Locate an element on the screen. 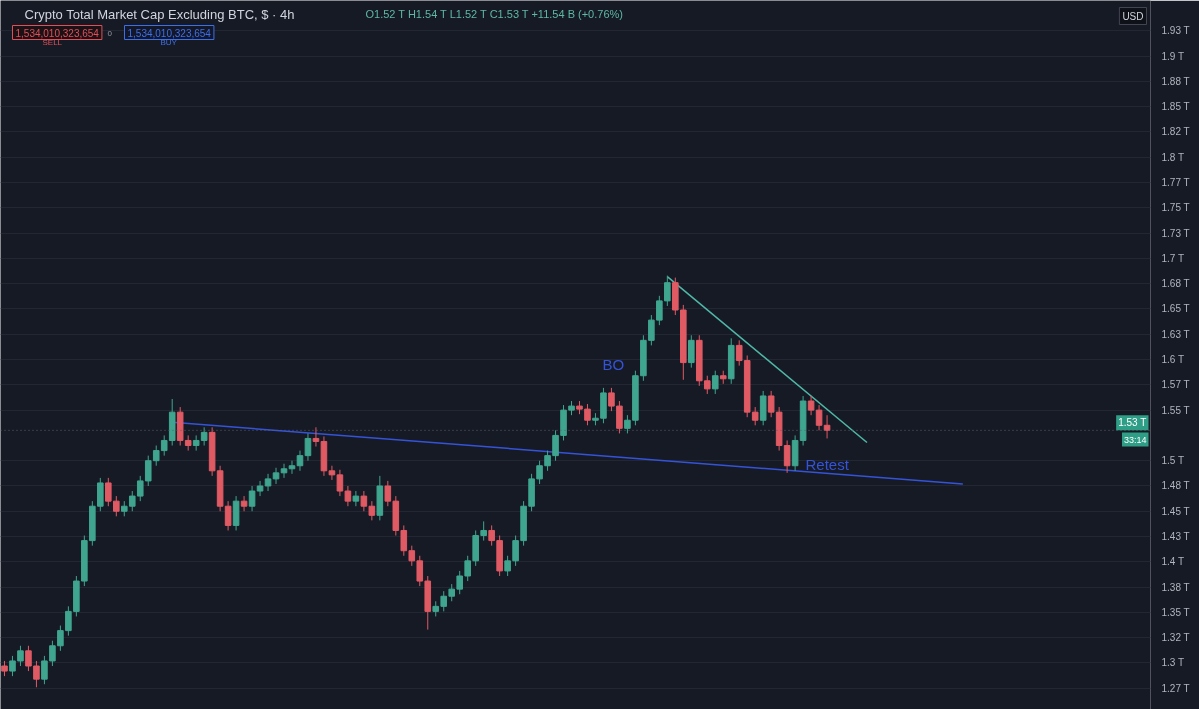 The width and height of the screenshot is (1199, 709). y-tick-label: 1.32 T is located at coordinates (1175, 638).